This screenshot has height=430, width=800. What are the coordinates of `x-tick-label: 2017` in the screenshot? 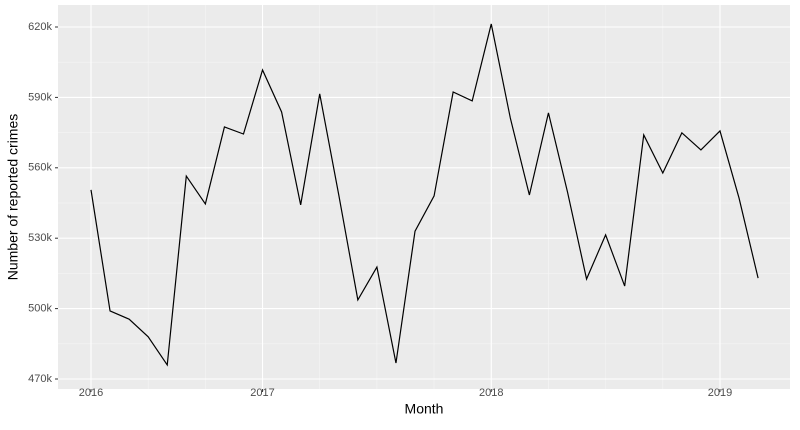 It's located at (262, 393).